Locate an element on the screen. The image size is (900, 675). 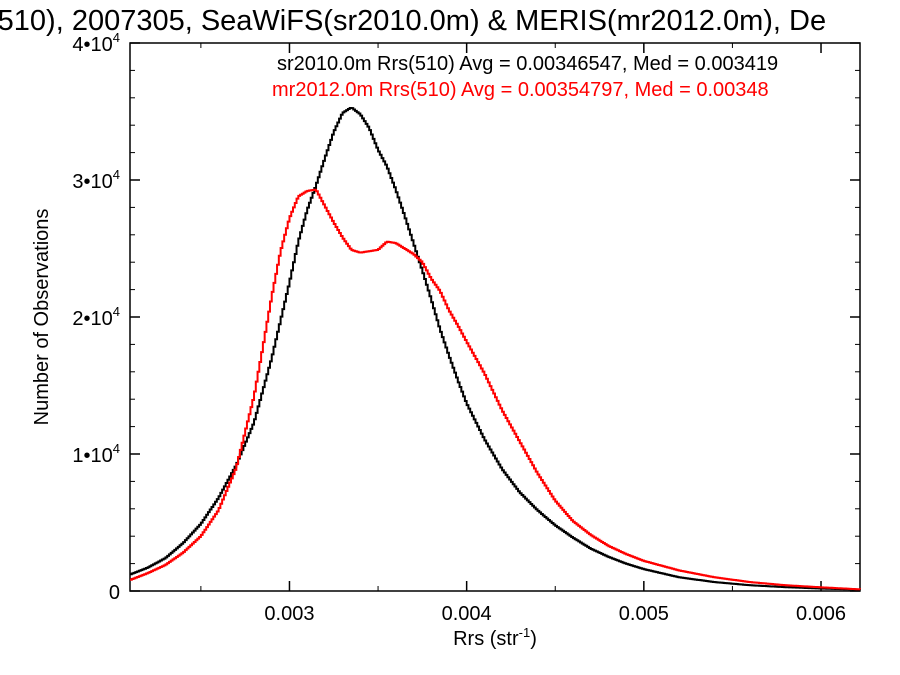
y-tick-label-base: 4•10 is located at coordinates (92, 45).